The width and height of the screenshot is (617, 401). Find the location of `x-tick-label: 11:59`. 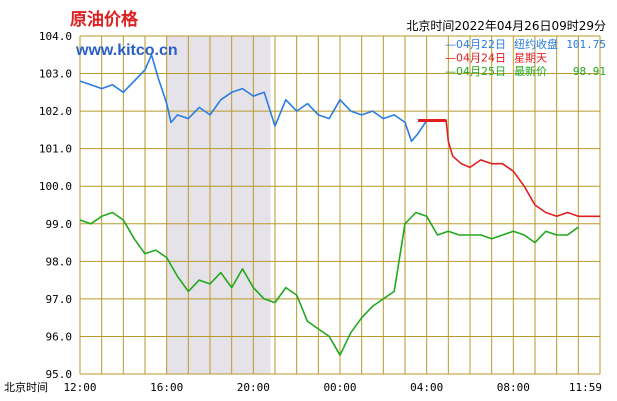

x-tick-label: 11:59 is located at coordinates (585, 387).